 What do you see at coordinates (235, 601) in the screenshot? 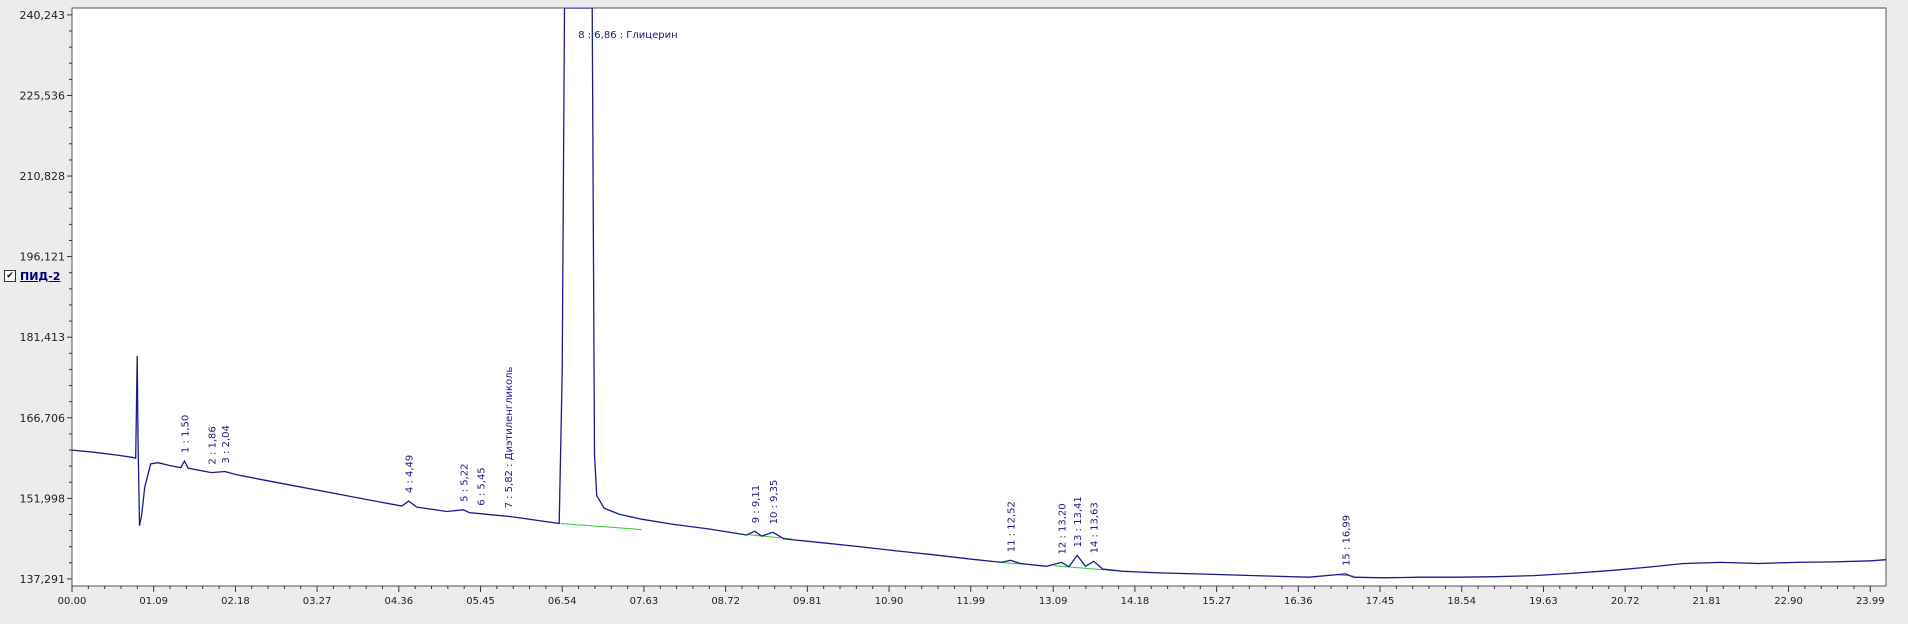
I see `x-tick-label: 02.18` at bounding box center [235, 601].